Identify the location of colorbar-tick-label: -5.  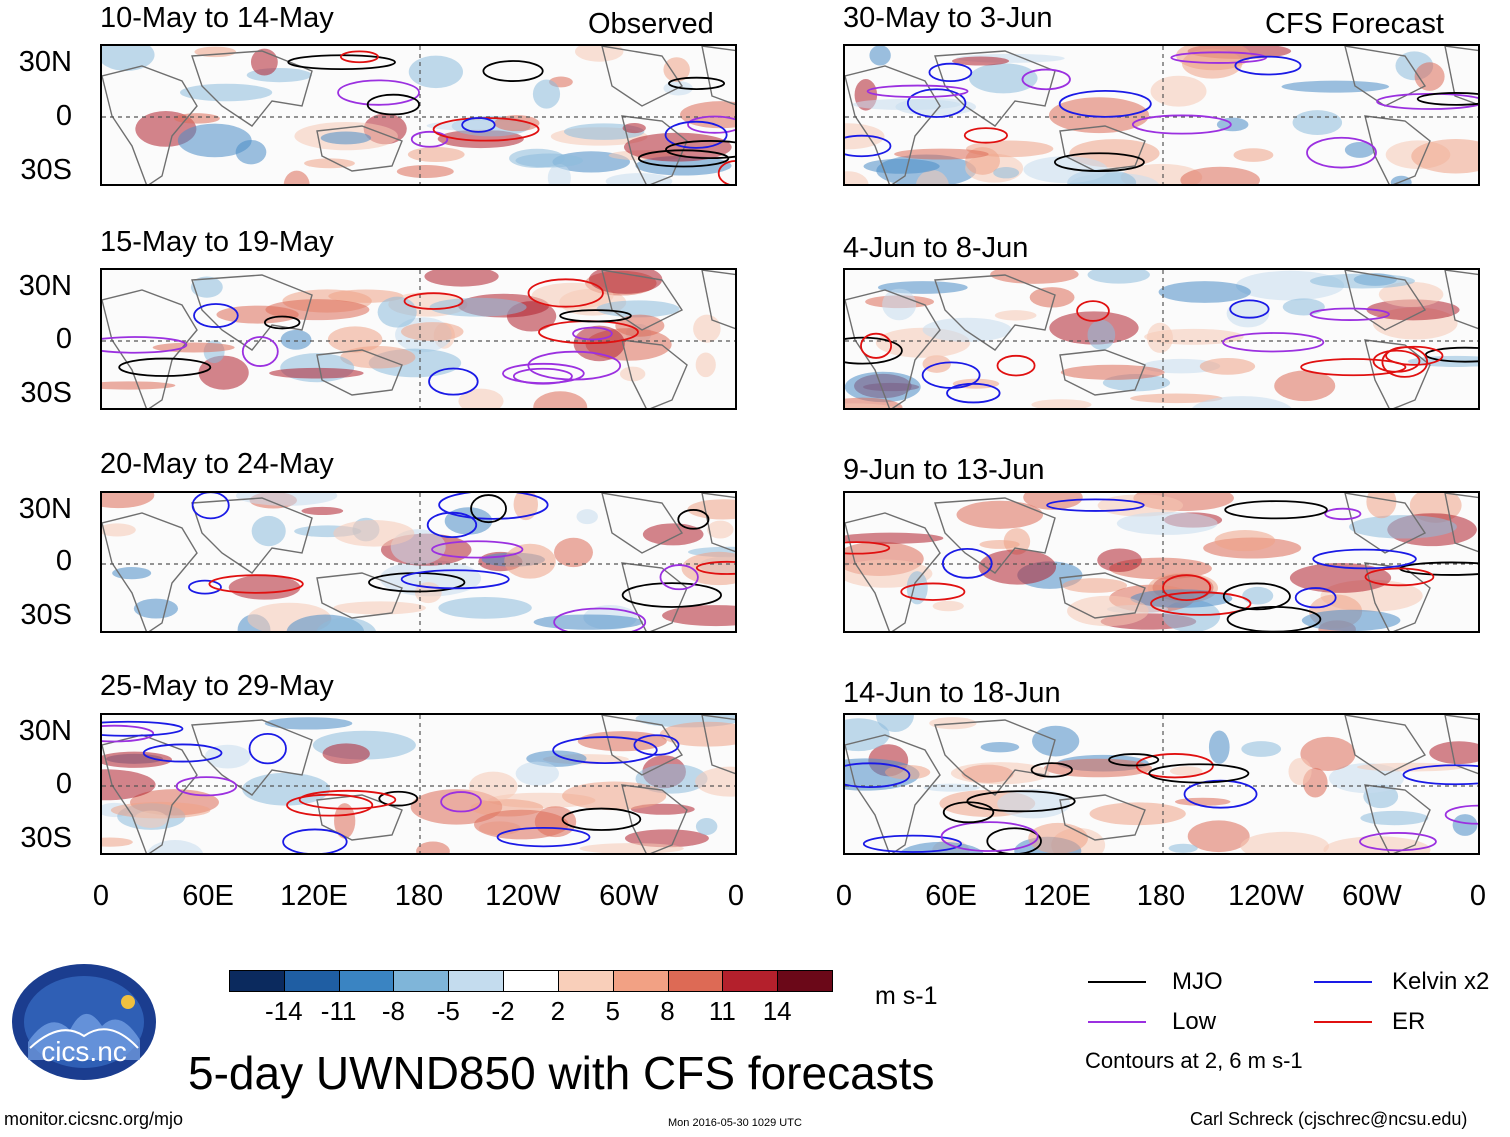
(448, 1011).